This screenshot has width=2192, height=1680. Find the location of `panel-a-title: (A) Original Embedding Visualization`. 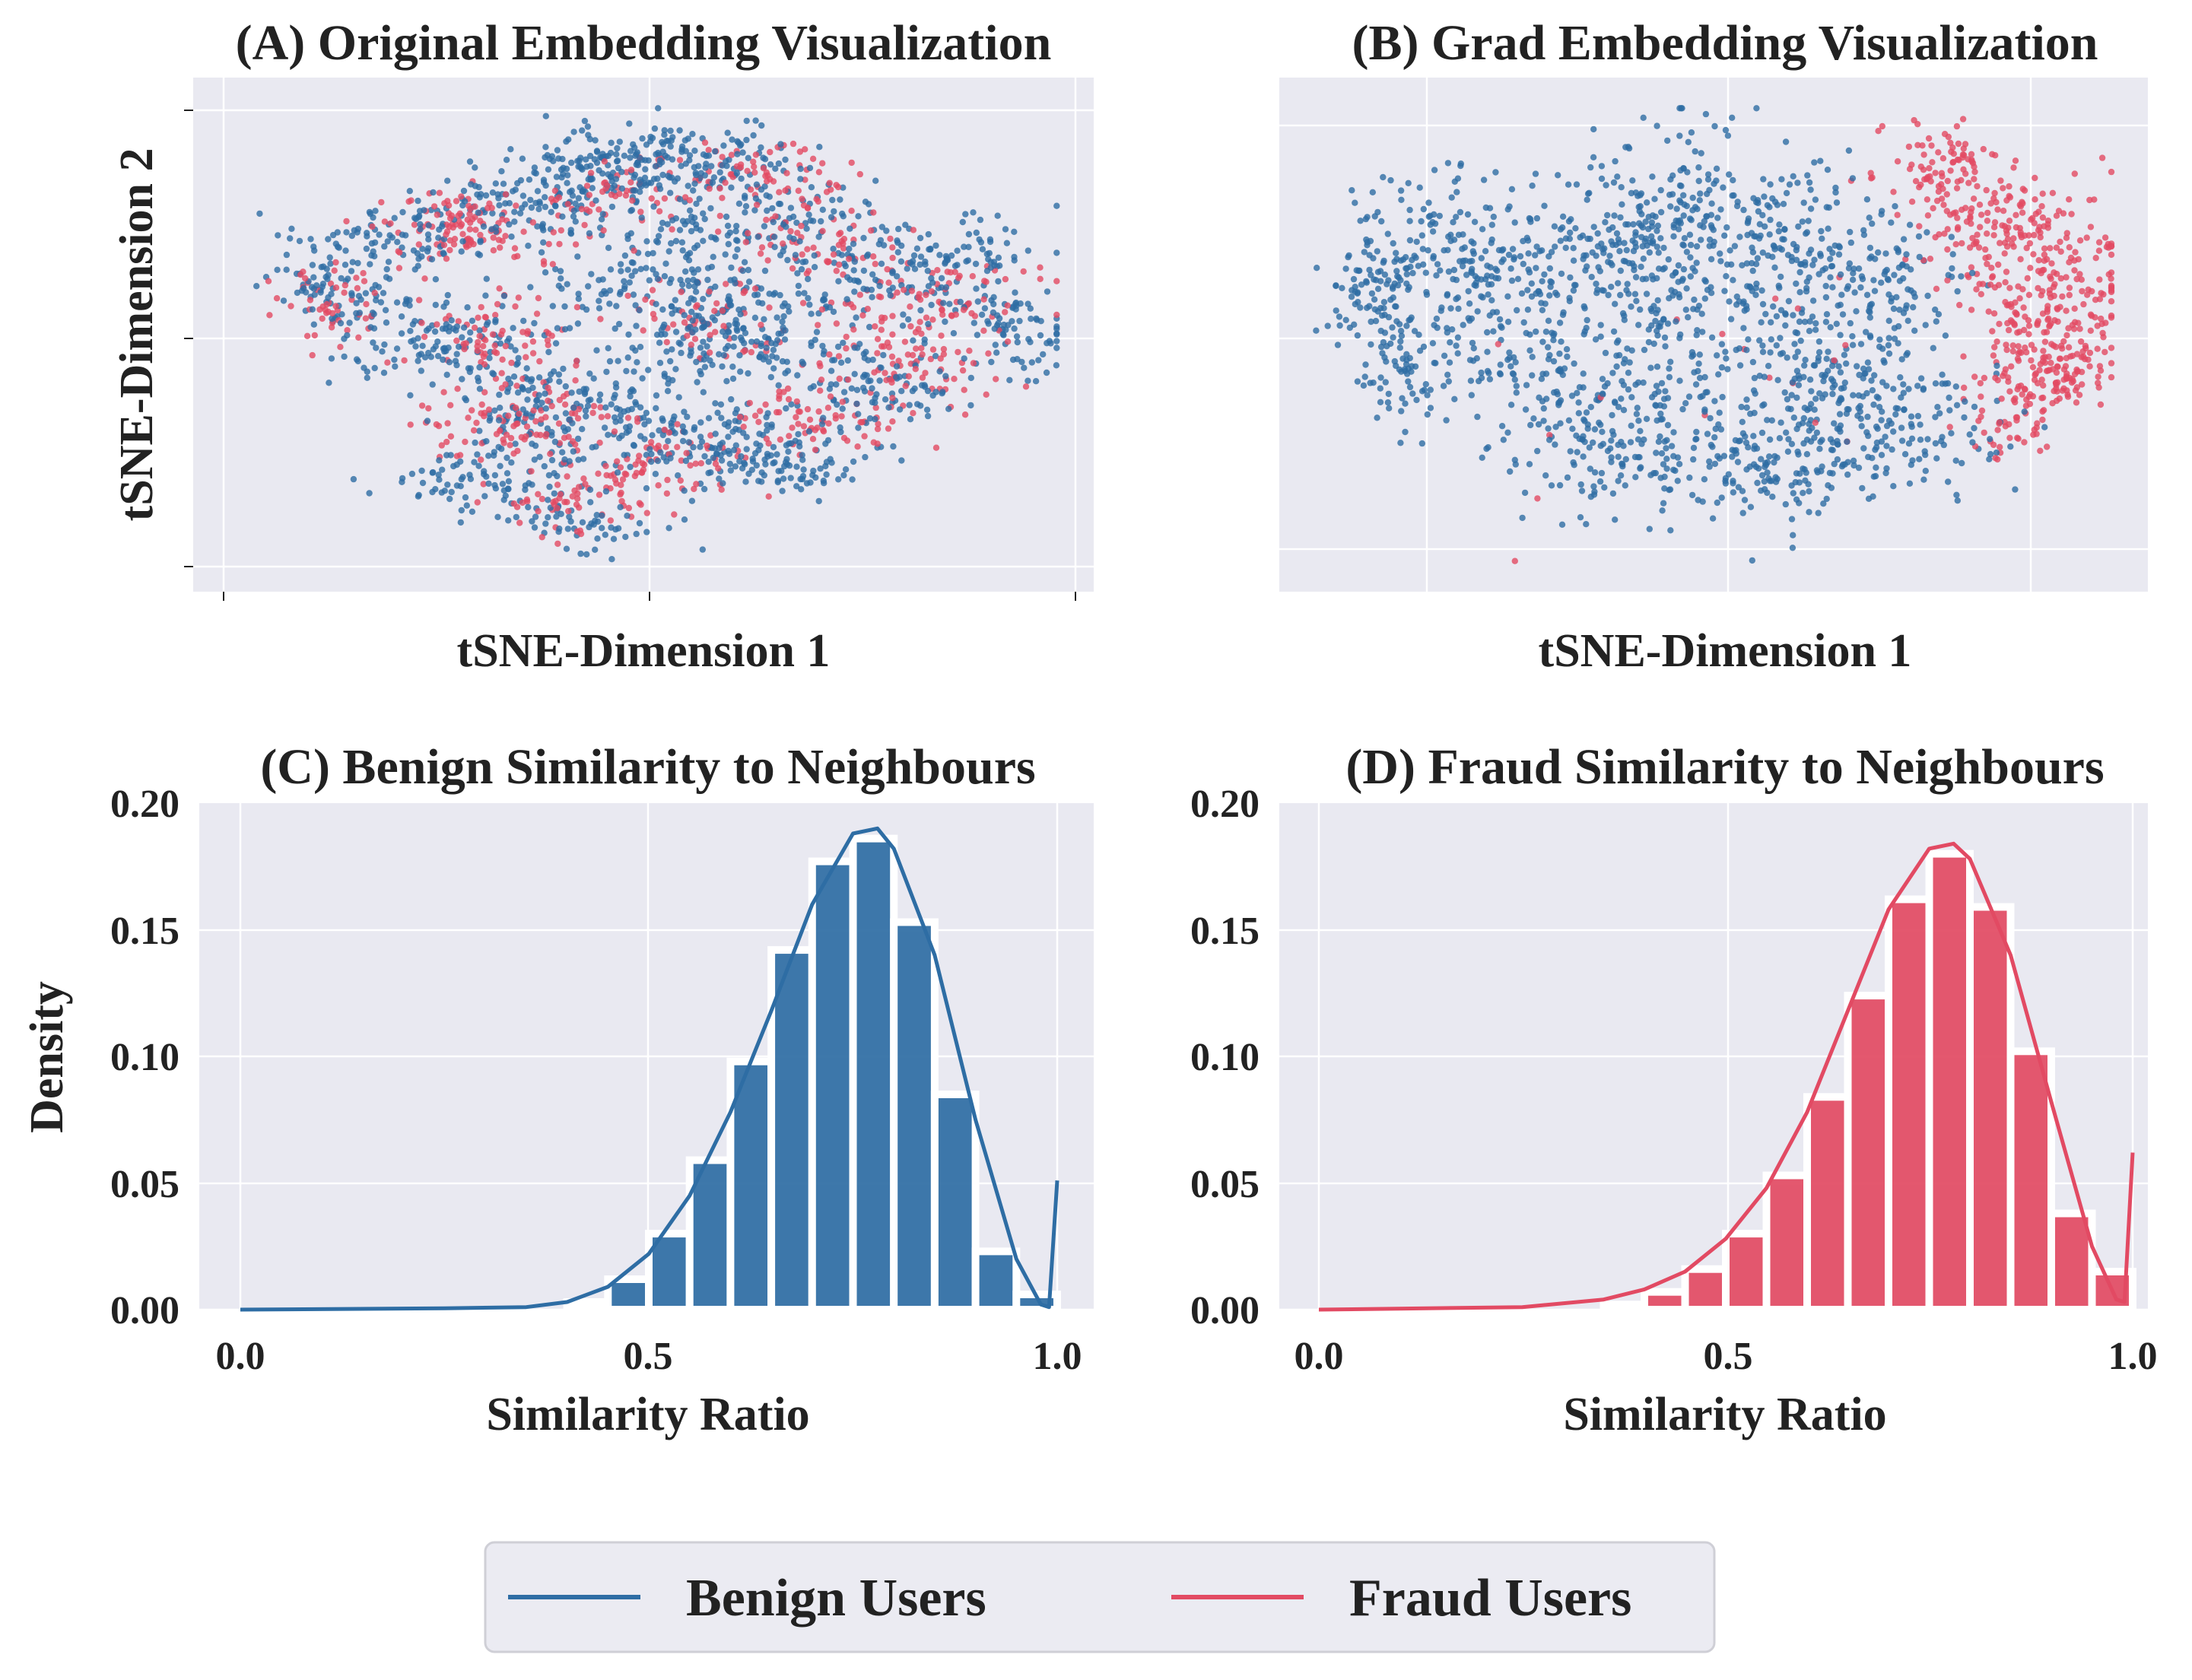

panel-a-title: (A) Original Embedding Visualization is located at coordinates (644, 43).